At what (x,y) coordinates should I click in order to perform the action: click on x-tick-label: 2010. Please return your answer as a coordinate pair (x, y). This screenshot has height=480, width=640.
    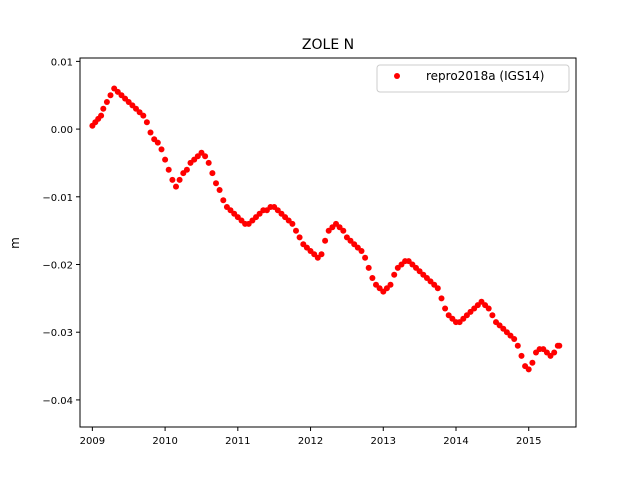
    Looking at the image, I should click on (164, 441).